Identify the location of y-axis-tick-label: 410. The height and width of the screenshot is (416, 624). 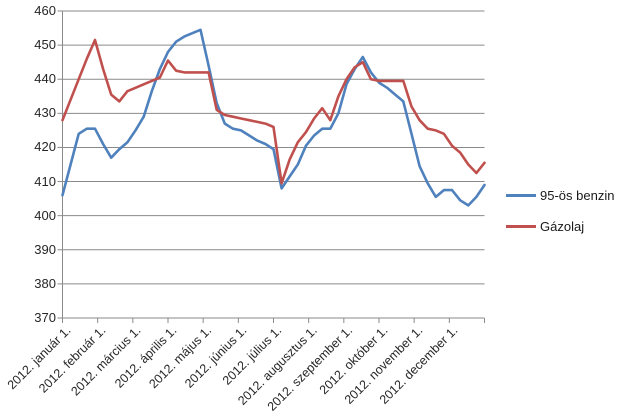
(45, 181).